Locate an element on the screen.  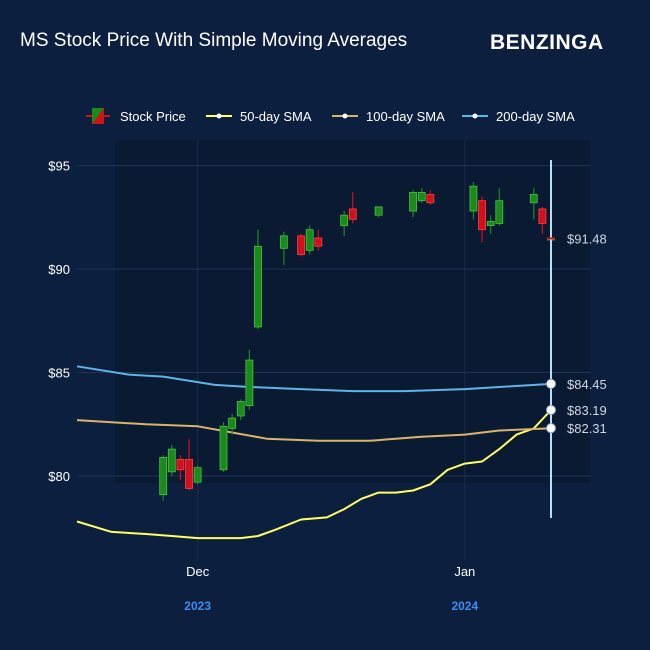
legend-item: Stock Price is located at coordinates (136, 116).